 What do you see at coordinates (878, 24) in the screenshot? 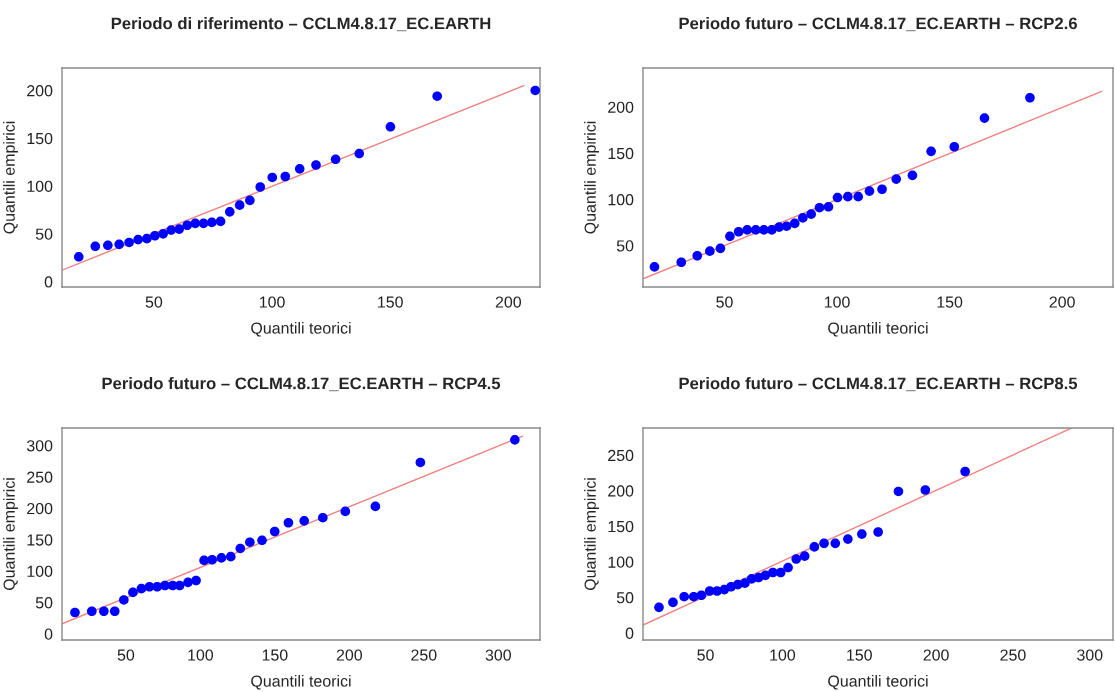
I see `chart-title: Periodo futuro – CCLM4.8.17_EC.EARTH – RCP2.6` at bounding box center [878, 24].